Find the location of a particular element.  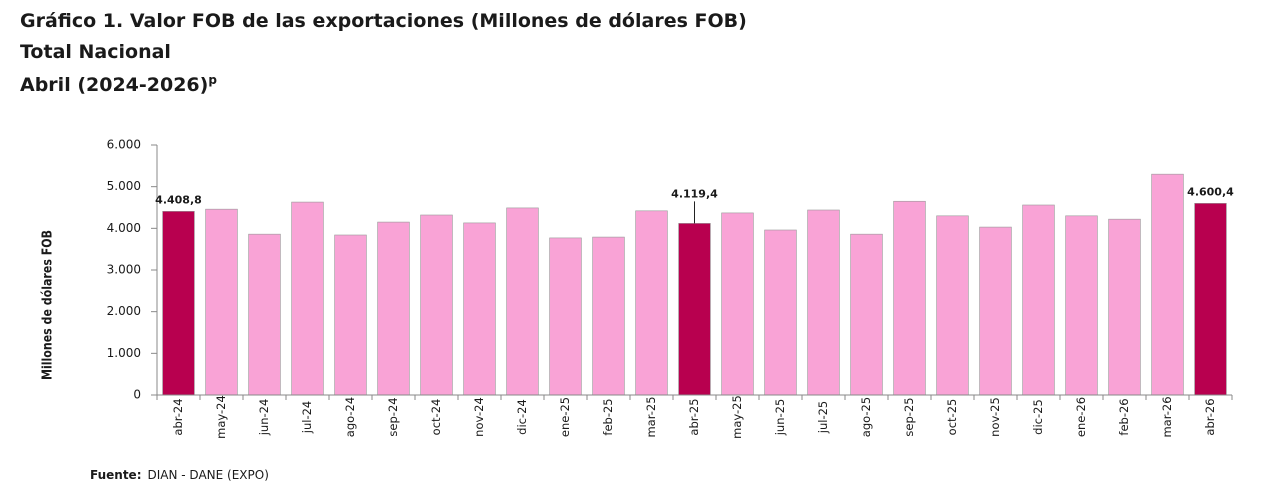

period-note: p is located at coordinates (212, 80).